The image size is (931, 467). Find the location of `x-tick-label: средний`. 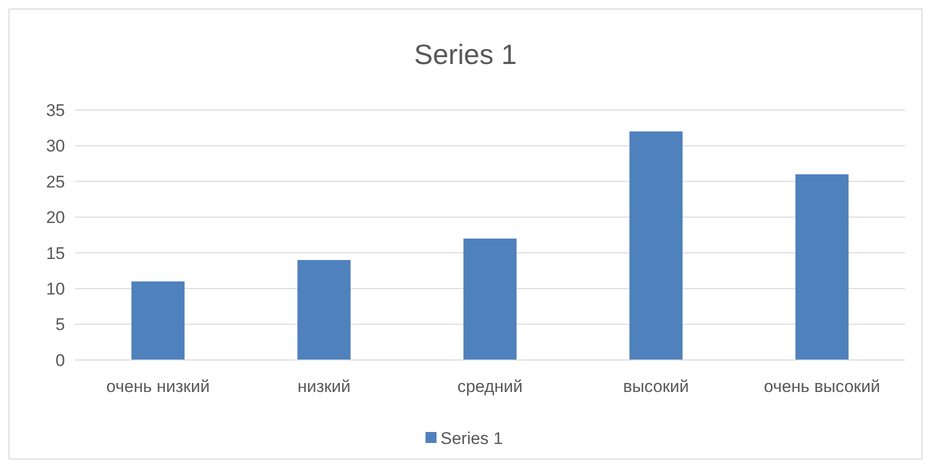

x-tick-label: средний is located at coordinates (490, 386).